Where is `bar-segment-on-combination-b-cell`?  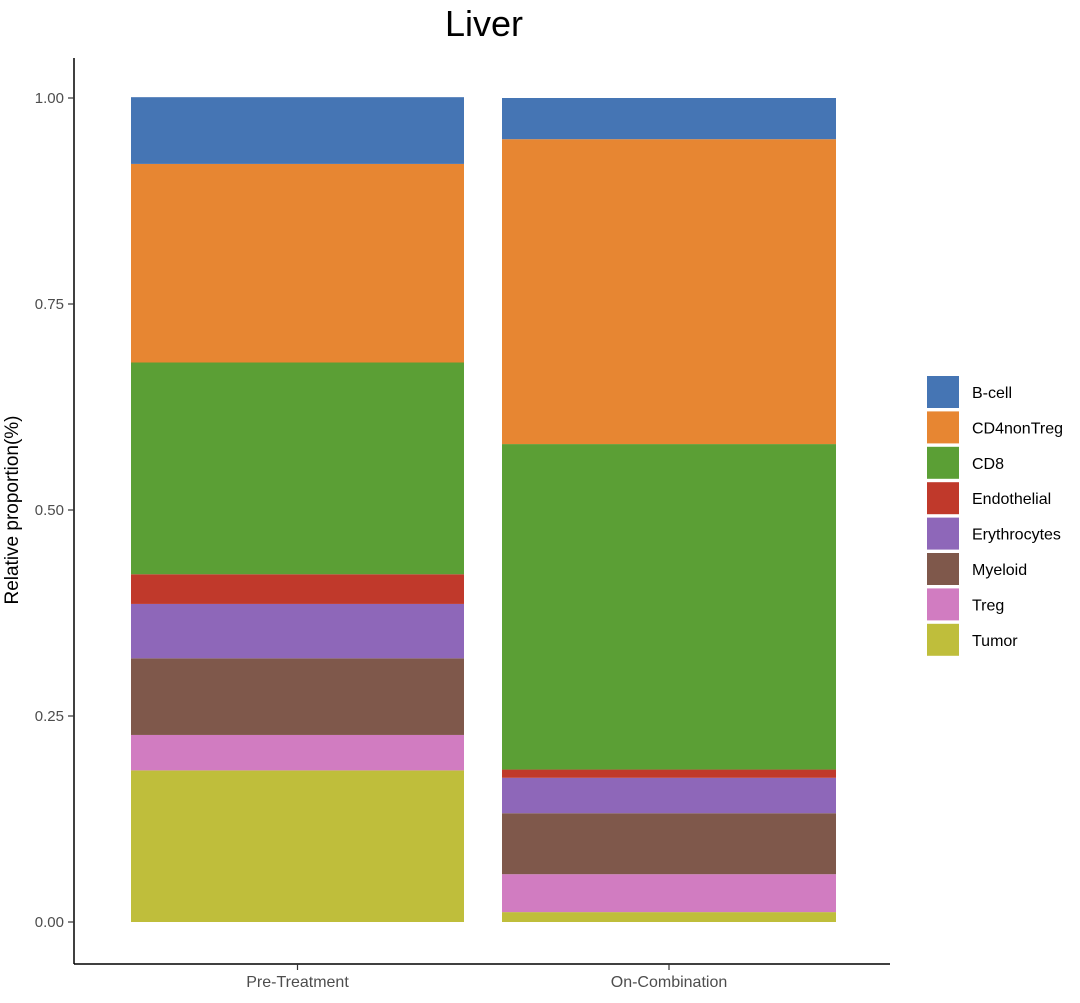
bar-segment-on-combination-b-cell is located at coordinates (669, 119).